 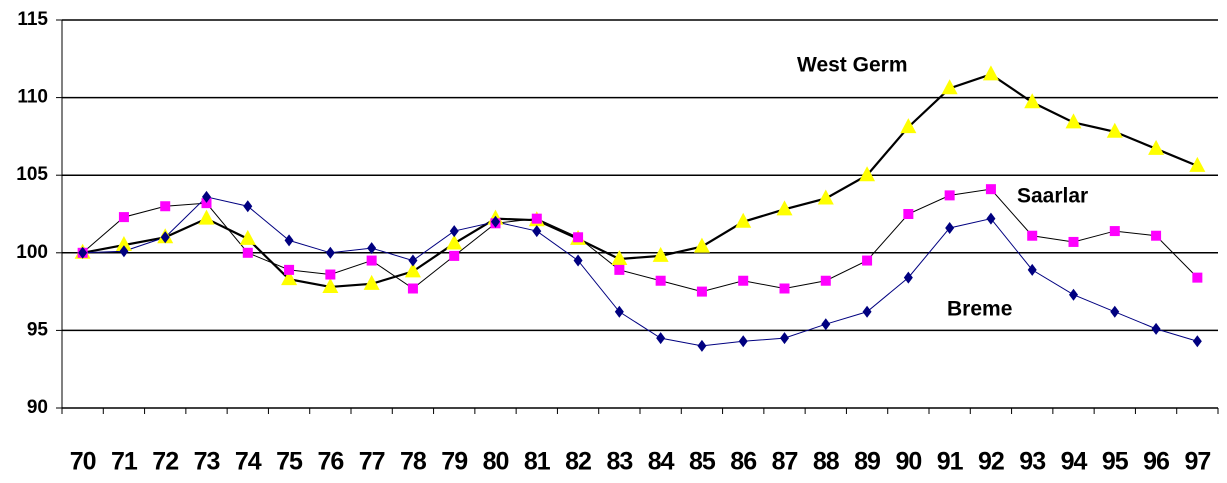 What do you see at coordinates (32, 19) in the screenshot?
I see `y-tick-label: 115` at bounding box center [32, 19].